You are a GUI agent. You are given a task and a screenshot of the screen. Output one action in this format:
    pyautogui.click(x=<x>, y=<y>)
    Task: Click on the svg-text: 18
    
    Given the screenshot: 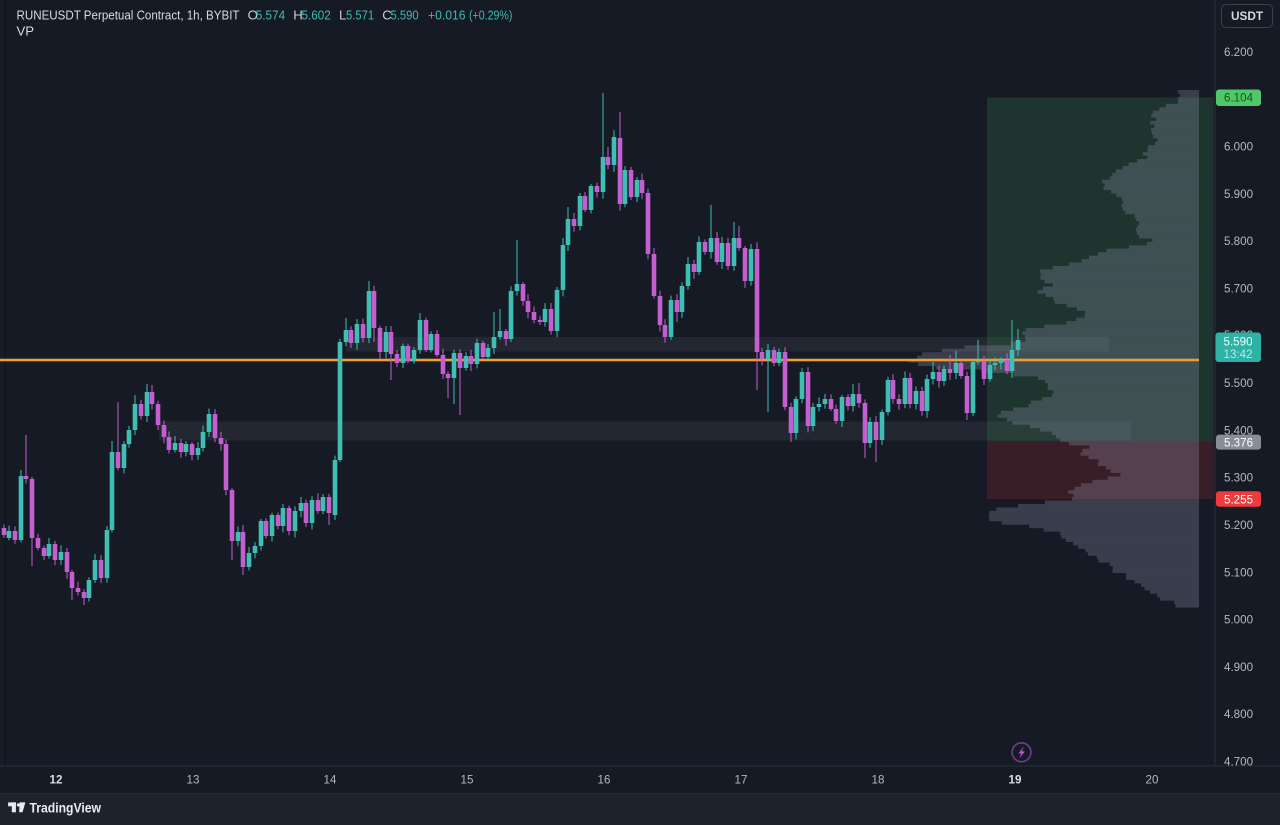 What is the action you would take?
    pyautogui.click(x=878, y=780)
    